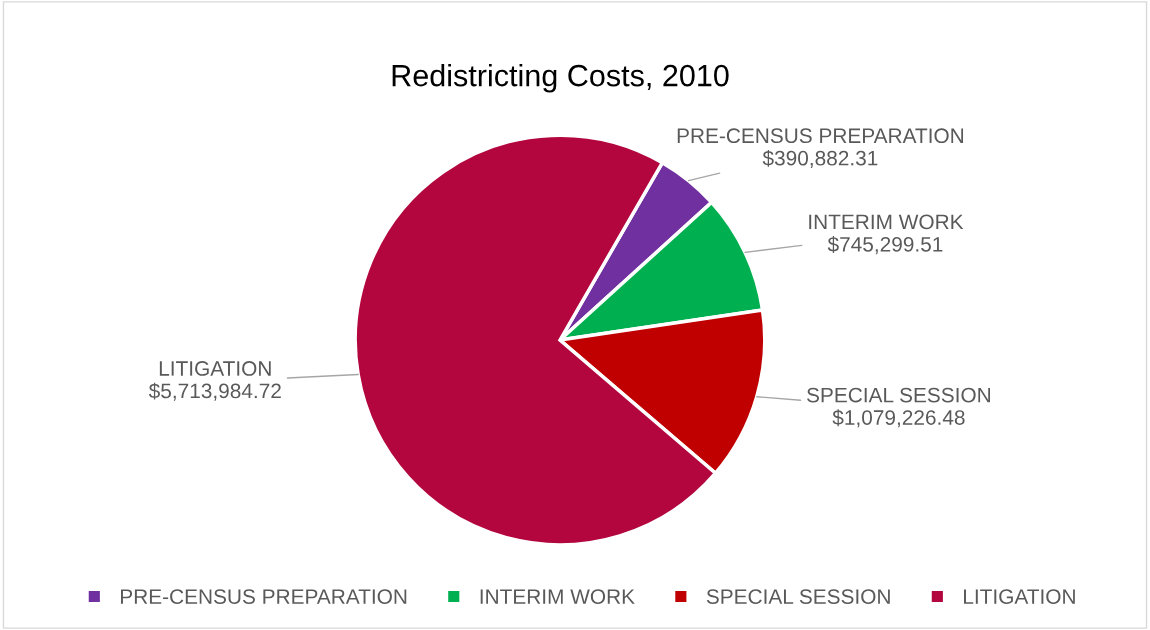 The width and height of the screenshot is (1150, 630). What do you see at coordinates (557, 596) in the screenshot?
I see `legend-label: INTERIM WORK` at bounding box center [557, 596].